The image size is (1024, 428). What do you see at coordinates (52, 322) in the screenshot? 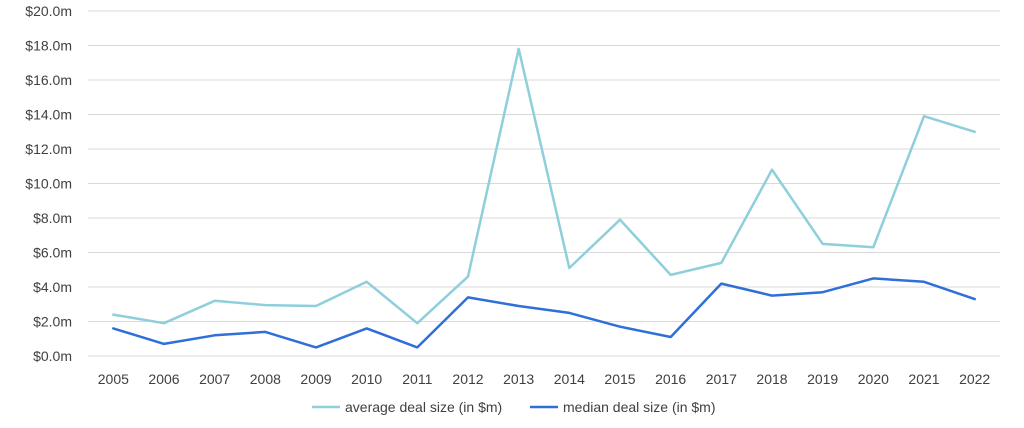
I see `y-tick-label: $2.0m` at bounding box center [52, 322].